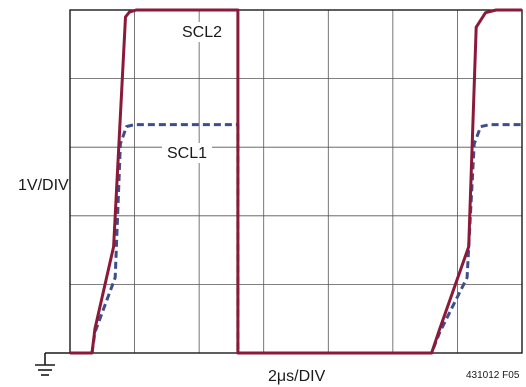 The width and height of the screenshot is (526, 387). Describe the element at coordinates (493, 375) in the screenshot. I see `figure-id: 431012 F05` at that location.